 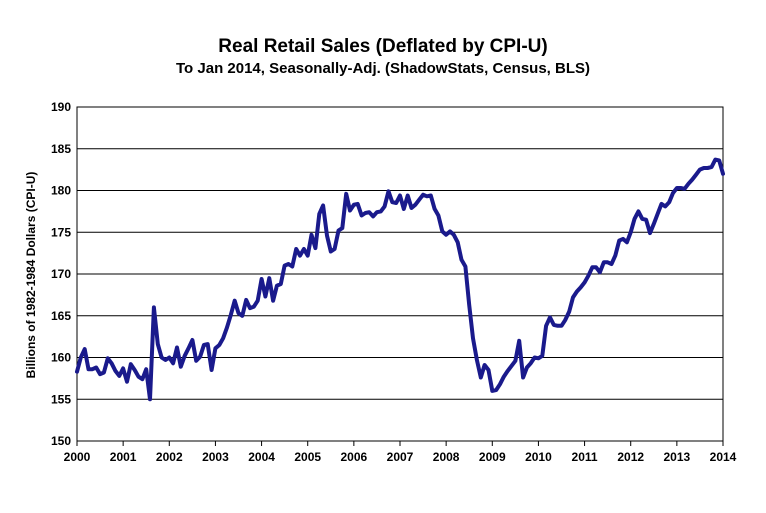 I want to click on x-tick-label: 2010, so click(x=538, y=457).